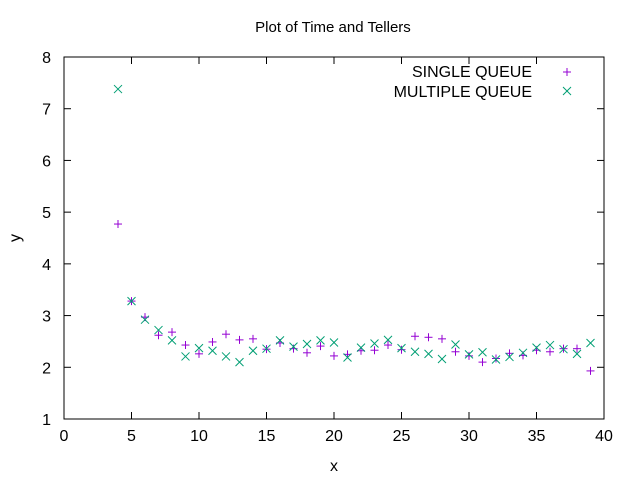 This screenshot has height=480, width=640. Describe the element at coordinates (472, 72) in the screenshot. I see `legend-label-single-queue: SINGLE QUEUE` at that location.